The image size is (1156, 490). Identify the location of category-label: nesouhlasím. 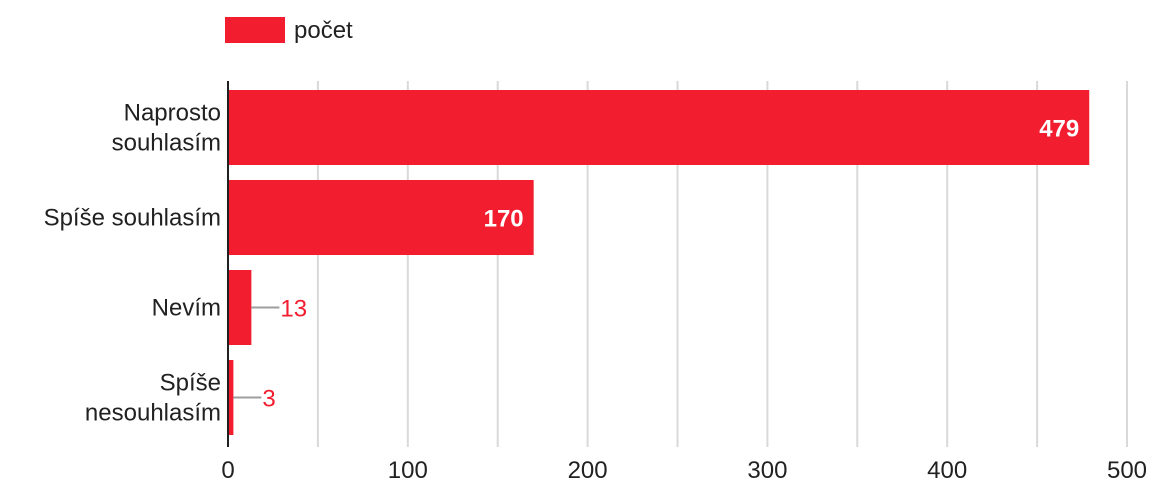
(153, 413).